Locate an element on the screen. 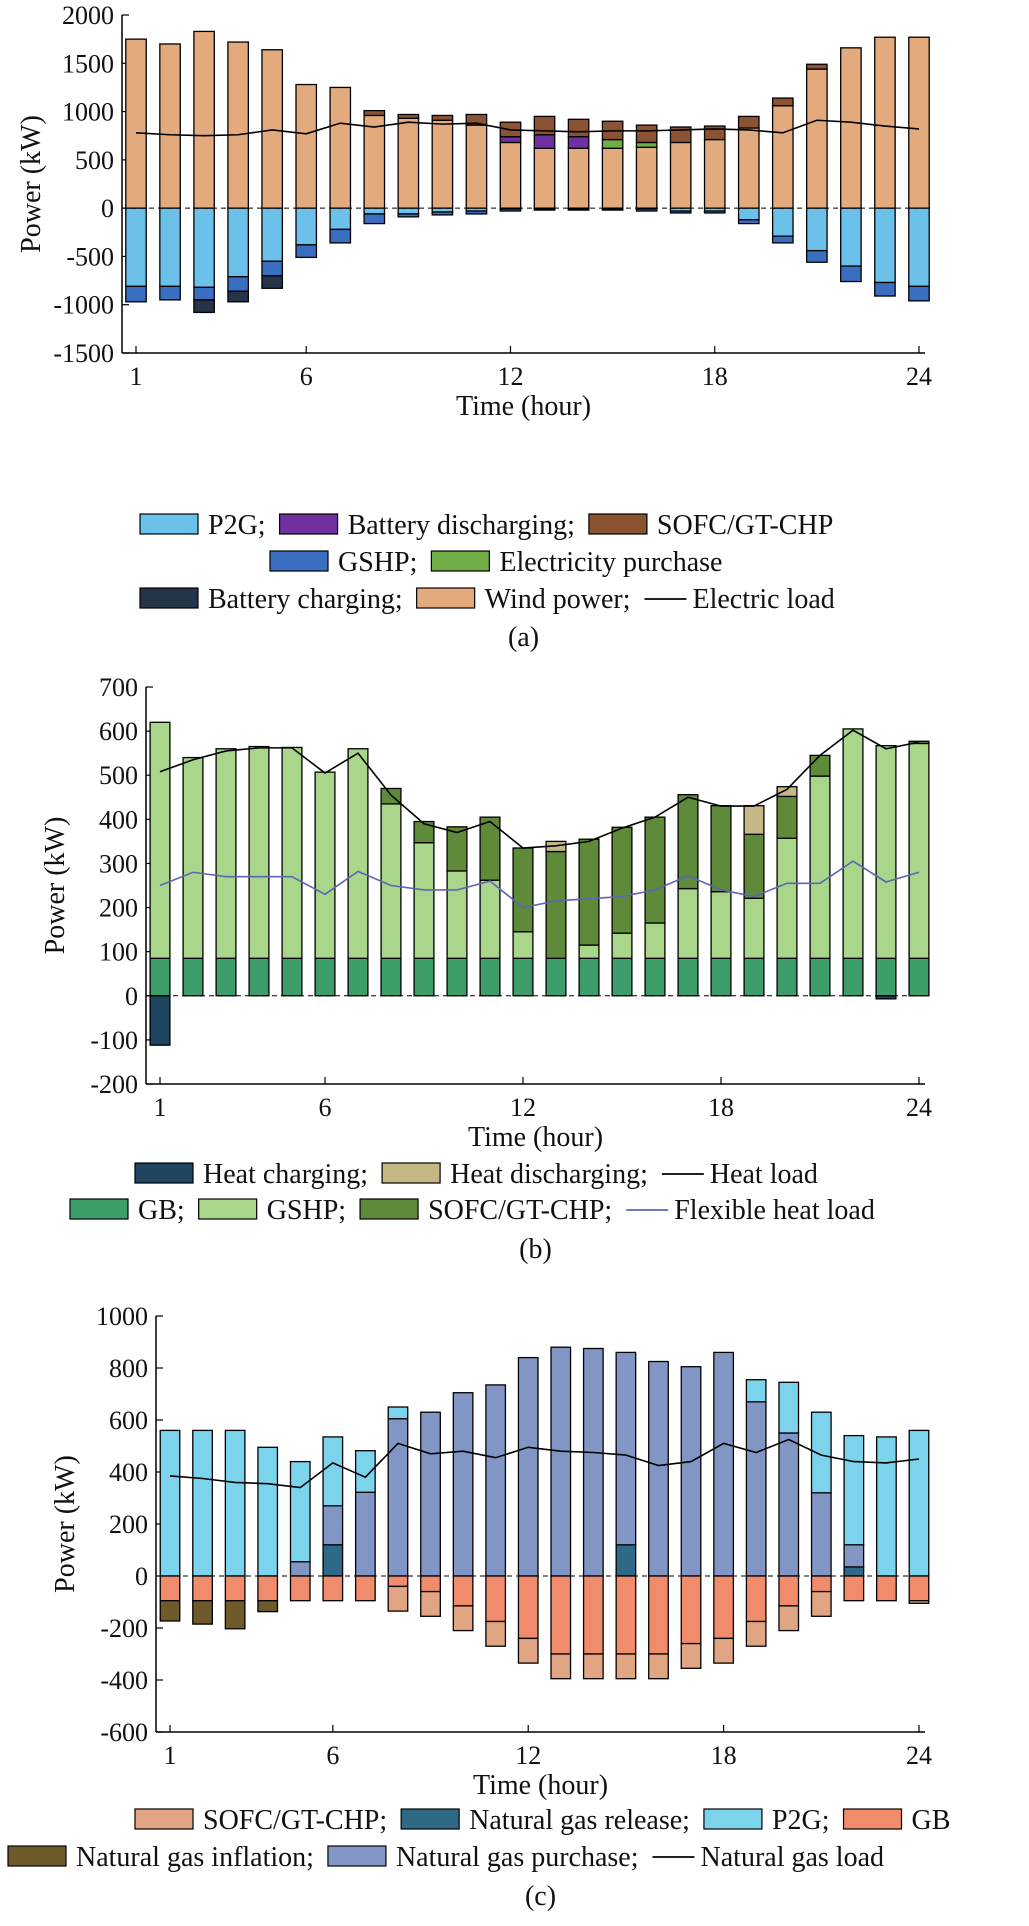 This screenshot has width=1029, height=1926. legend-label-electric-load: Electric load is located at coordinates (764, 599).